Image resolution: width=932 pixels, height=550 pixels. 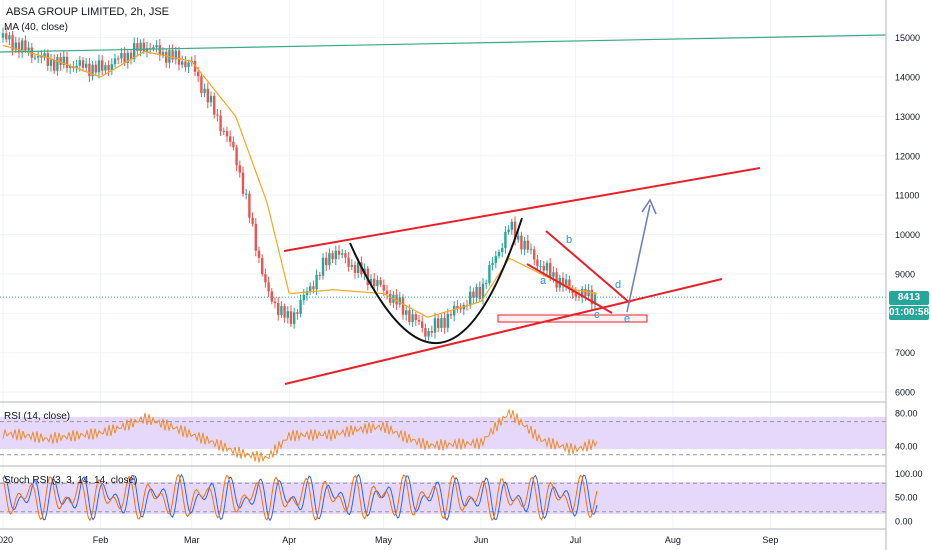 What do you see at coordinates (576, 540) in the screenshot?
I see `date-tick-label: Jul` at bounding box center [576, 540].